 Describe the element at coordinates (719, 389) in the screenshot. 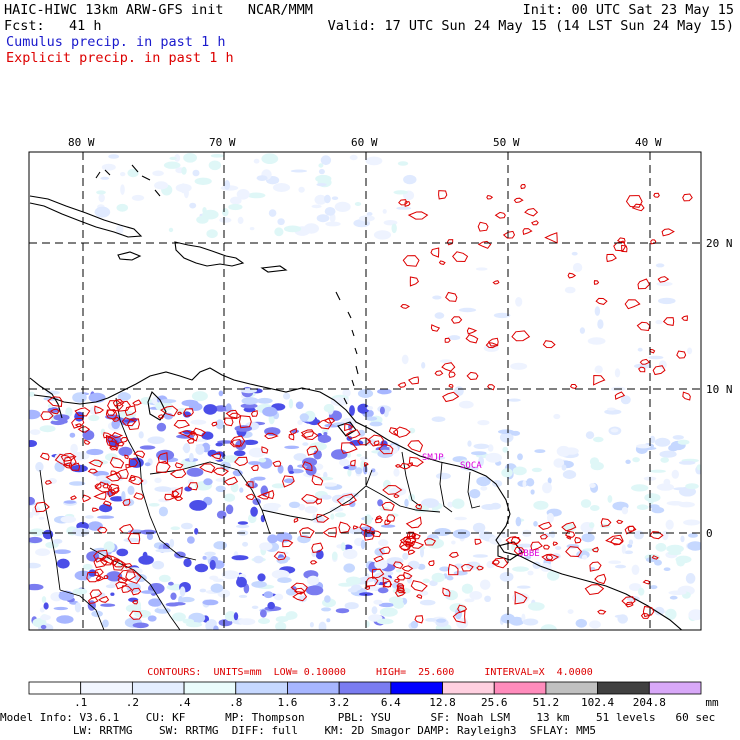

I see `lat-label-10n: 10 N` at that location.